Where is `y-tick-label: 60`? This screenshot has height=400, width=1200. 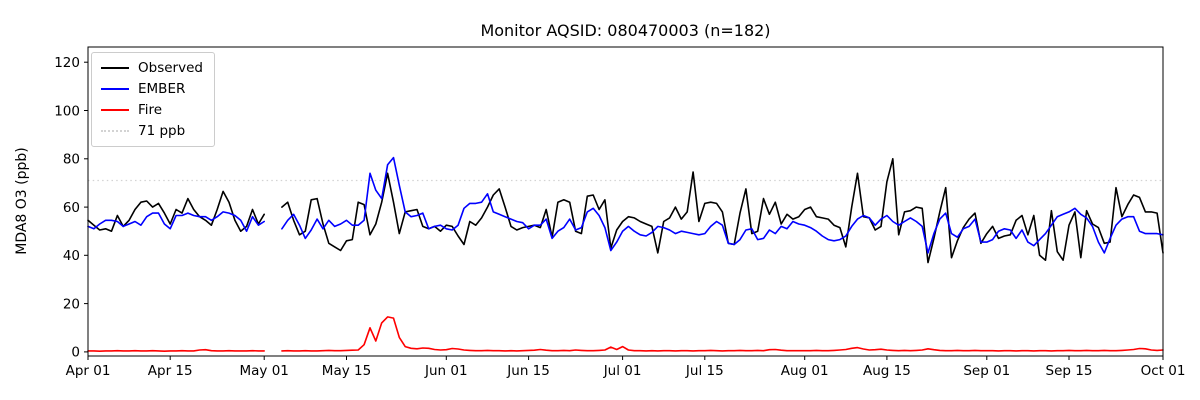 y-tick-label: 60 is located at coordinates (71, 208).